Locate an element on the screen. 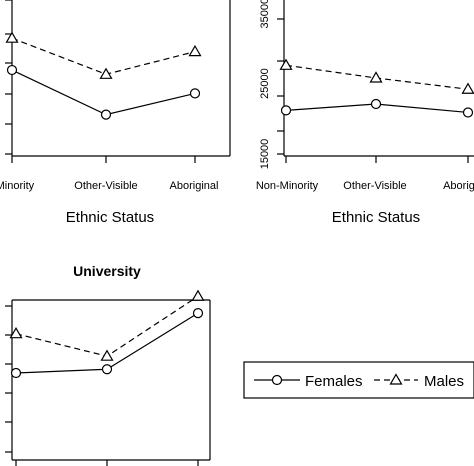 The height and width of the screenshot is (466, 474). x-tick-label: n-Minority is located at coordinates (17, 186).